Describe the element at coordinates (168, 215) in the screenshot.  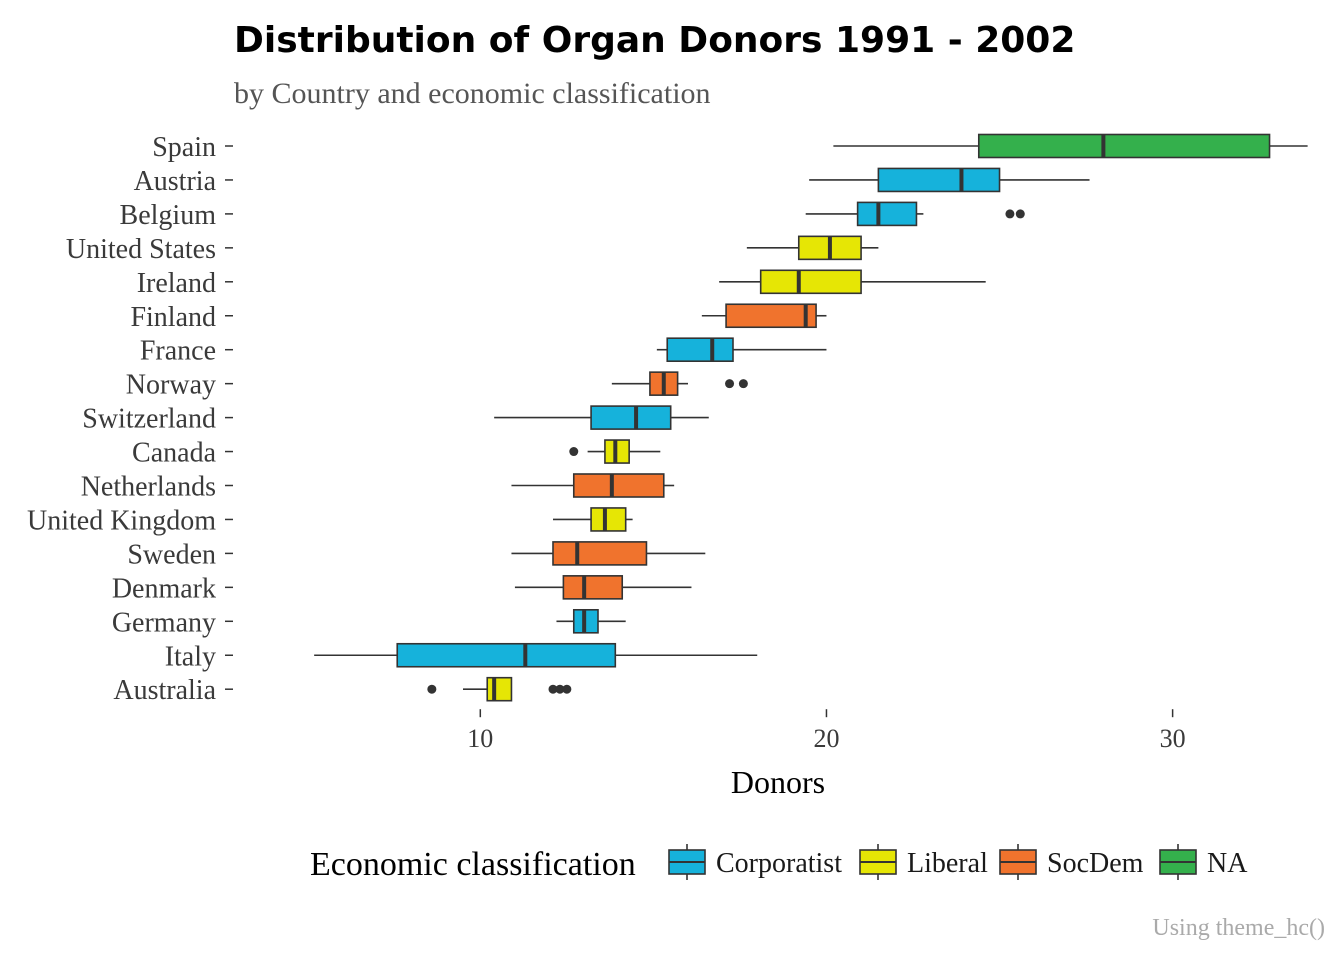
I see `country-label: Belgium` at that location.